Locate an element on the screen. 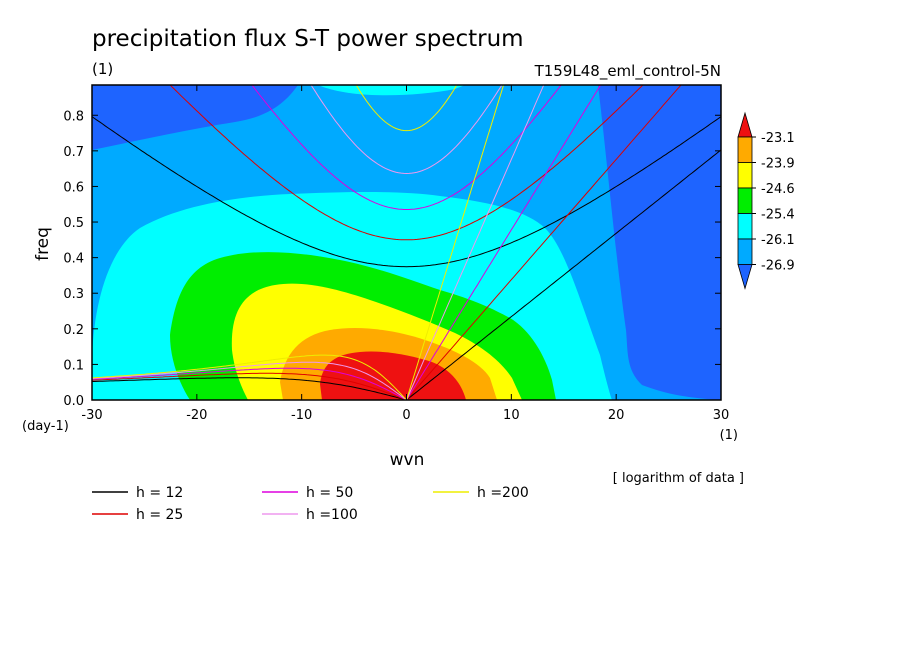  legend-label: h = 12 is located at coordinates (159, 493).